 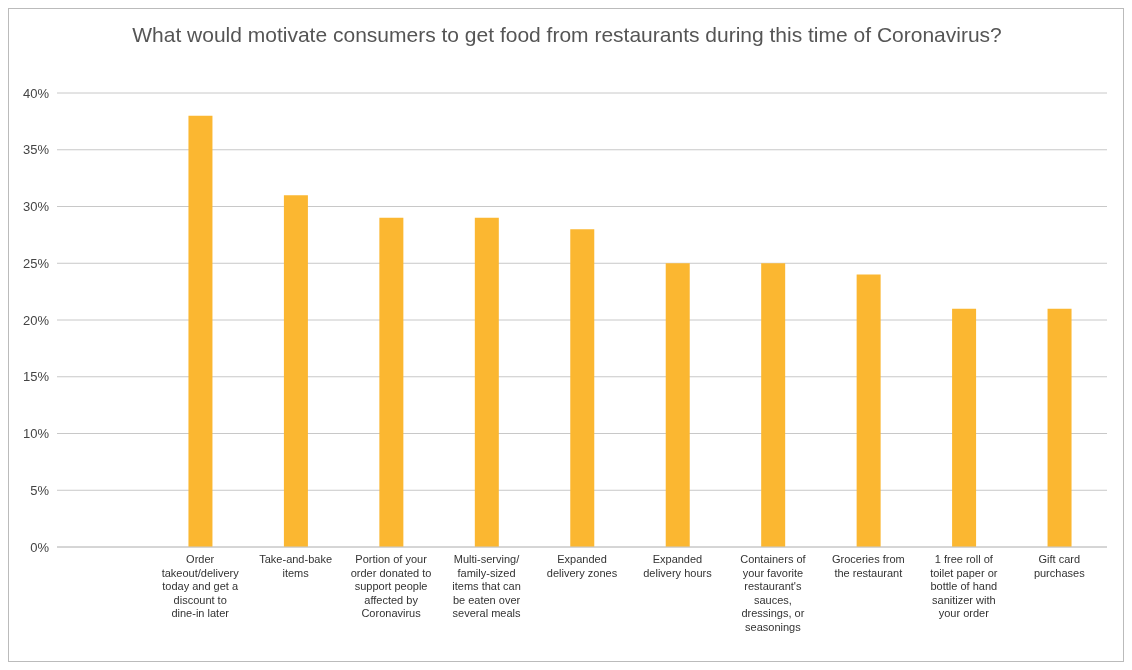 I want to click on chart-title: What would motivate consumers to get food from restaurants during this time of Coronavirus?, so click(x=567, y=35).